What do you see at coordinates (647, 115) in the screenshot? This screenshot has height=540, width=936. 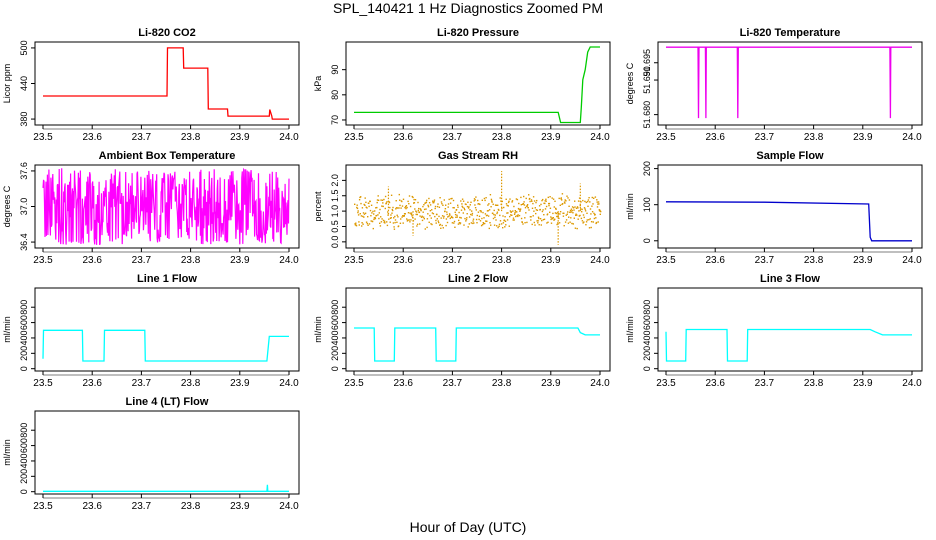 I see `y-tick-label: 51.680` at bounding box center [647, 115].